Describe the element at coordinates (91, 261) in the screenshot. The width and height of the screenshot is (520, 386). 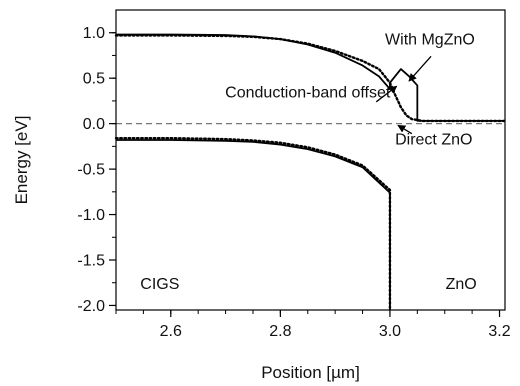
I see `y-tick-label: -1.5` at that location.